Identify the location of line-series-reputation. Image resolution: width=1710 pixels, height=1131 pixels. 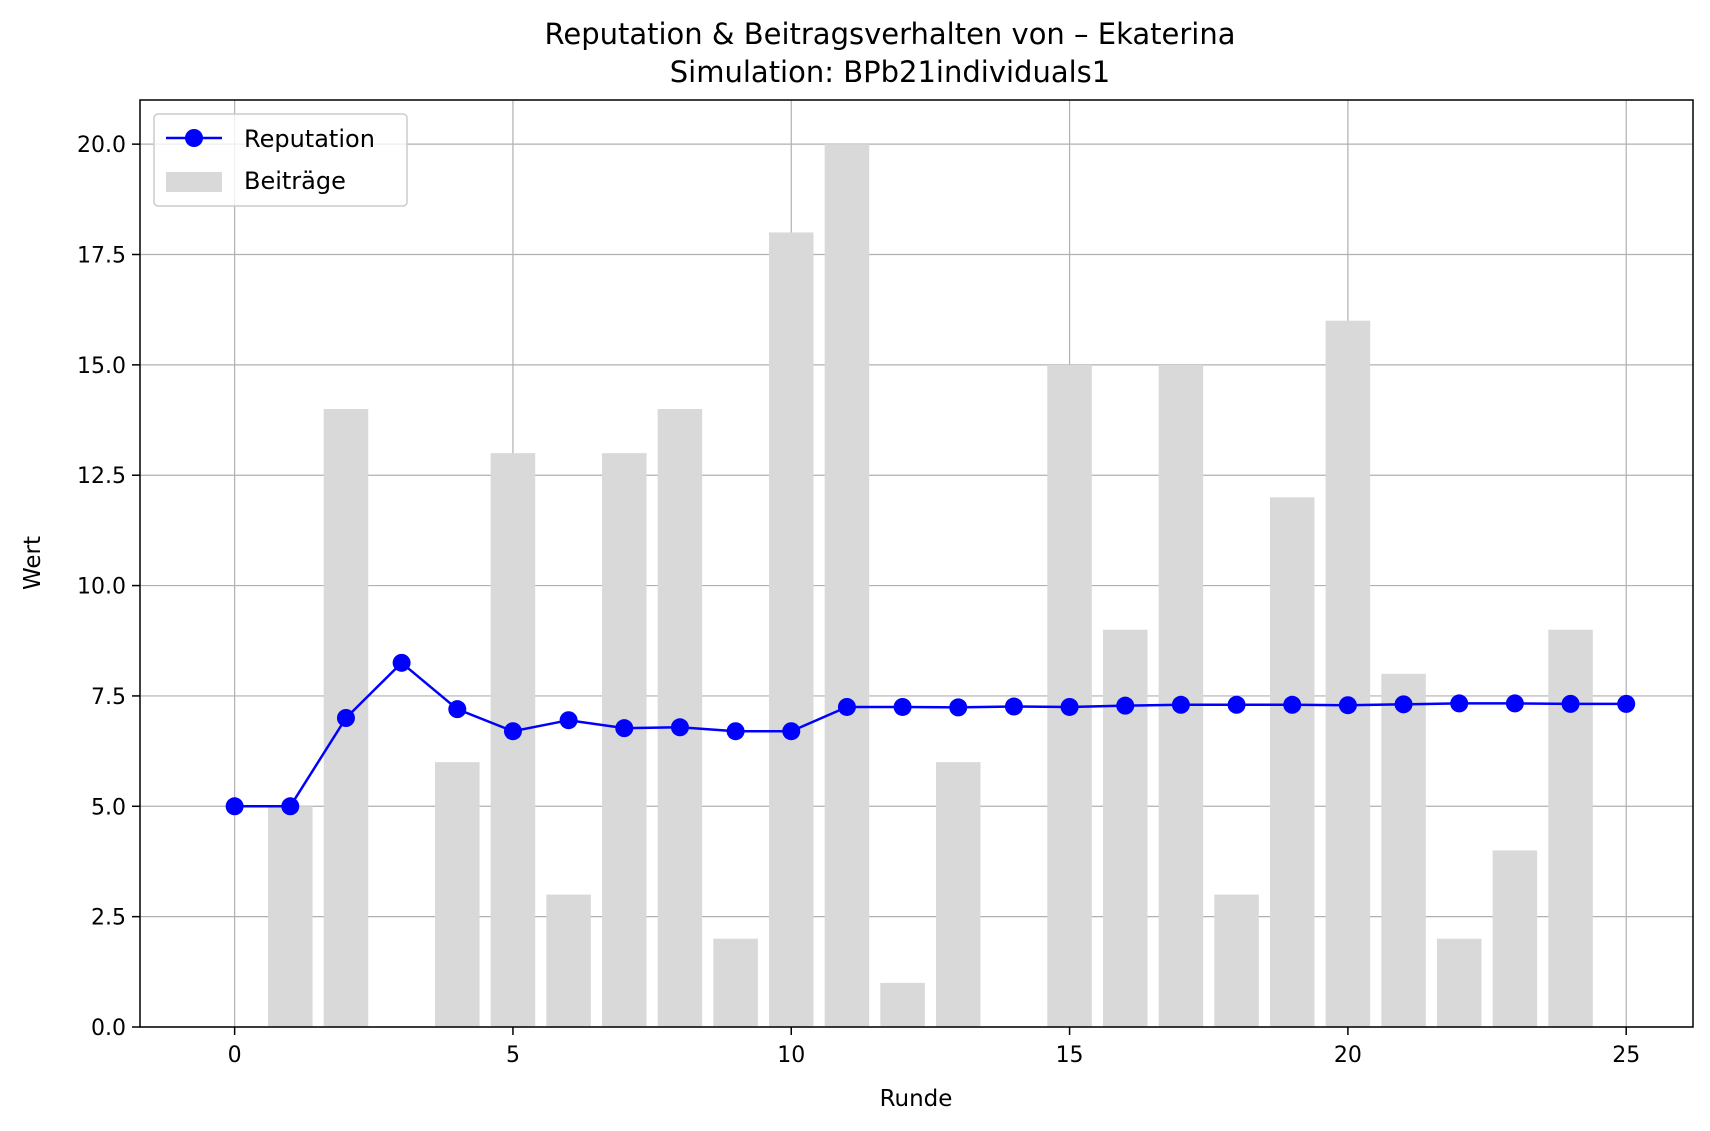
(930, 734).